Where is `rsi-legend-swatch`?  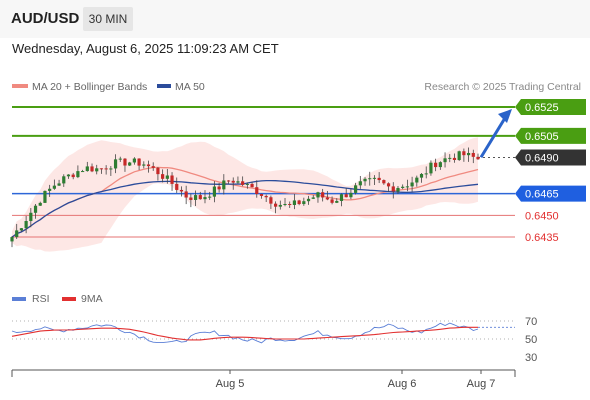 rsi-legend-swatch is located at coordinates (19, 299).